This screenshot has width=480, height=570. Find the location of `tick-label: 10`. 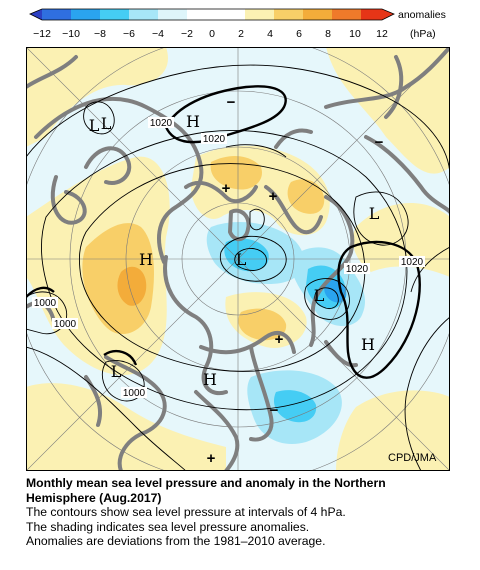

tick-label: 10 is located at coordinates (355, 34).